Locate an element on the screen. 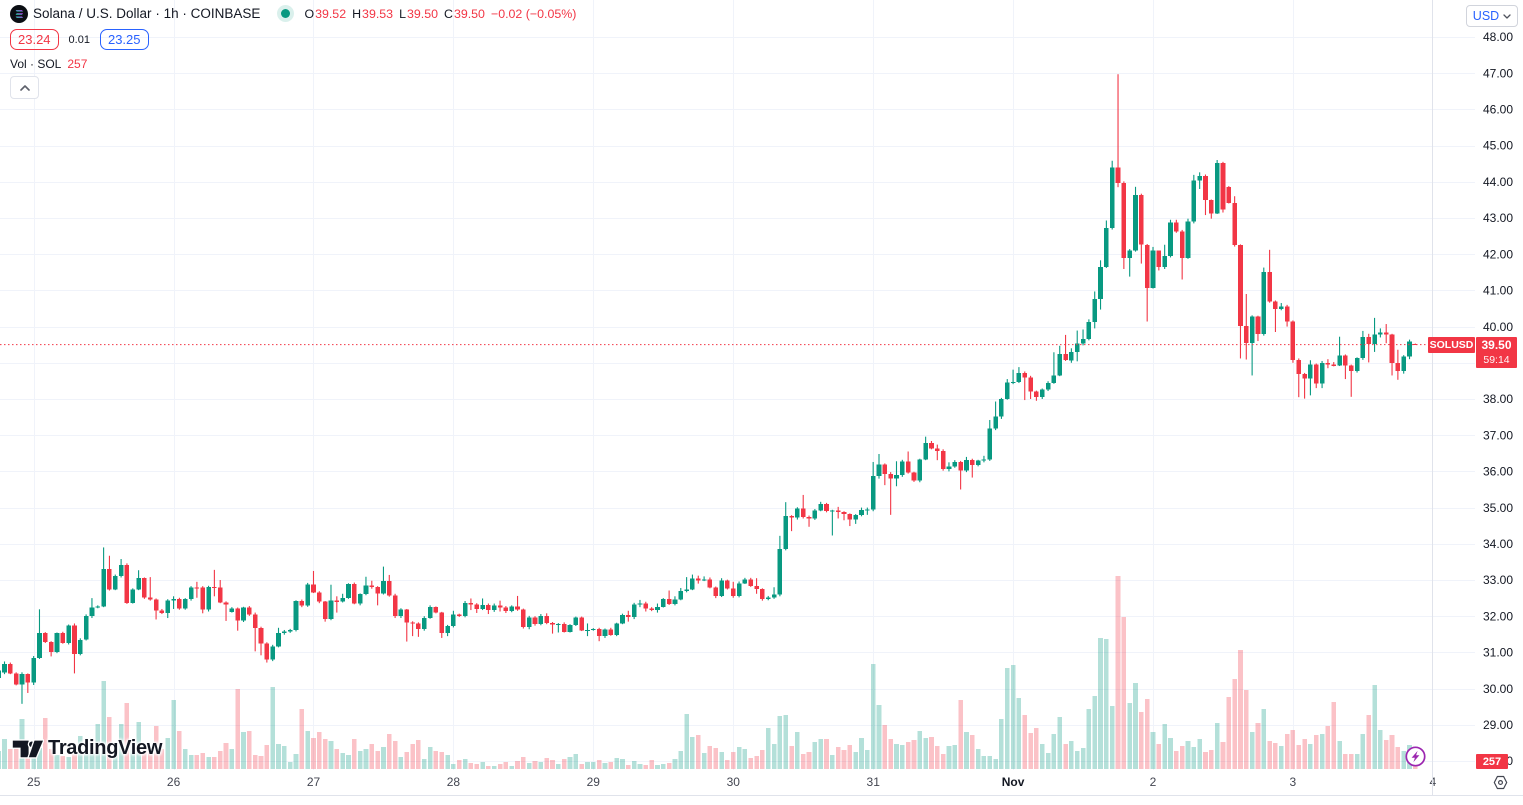  close-value: 39.50 is located at coordinates (469, 13).